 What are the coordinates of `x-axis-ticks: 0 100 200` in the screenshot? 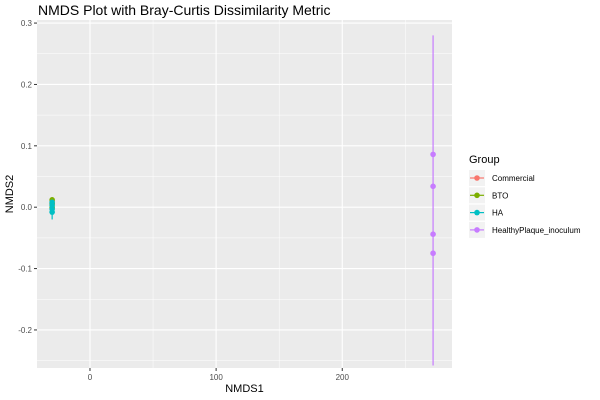 It's located at (219, 375).